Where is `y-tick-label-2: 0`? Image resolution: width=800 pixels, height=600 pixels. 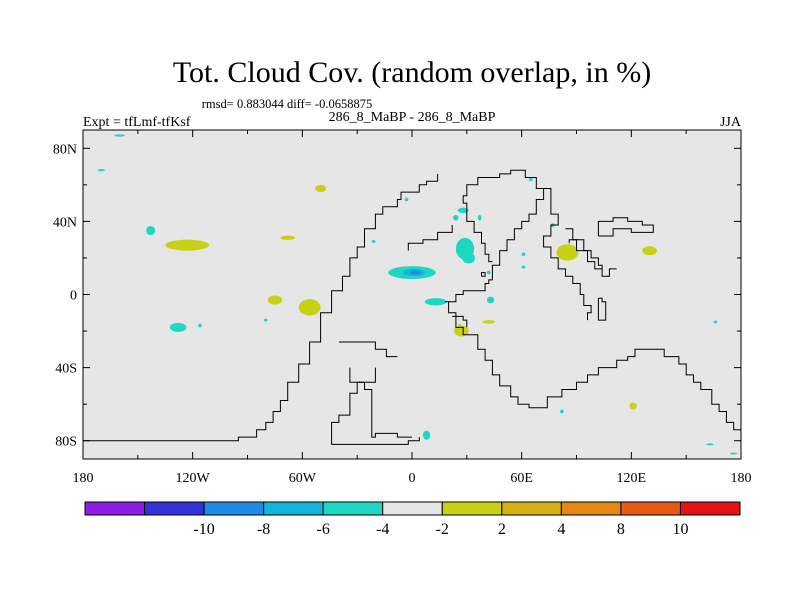
y-tick-label-2: 0 is located at coordinates (73, 296).